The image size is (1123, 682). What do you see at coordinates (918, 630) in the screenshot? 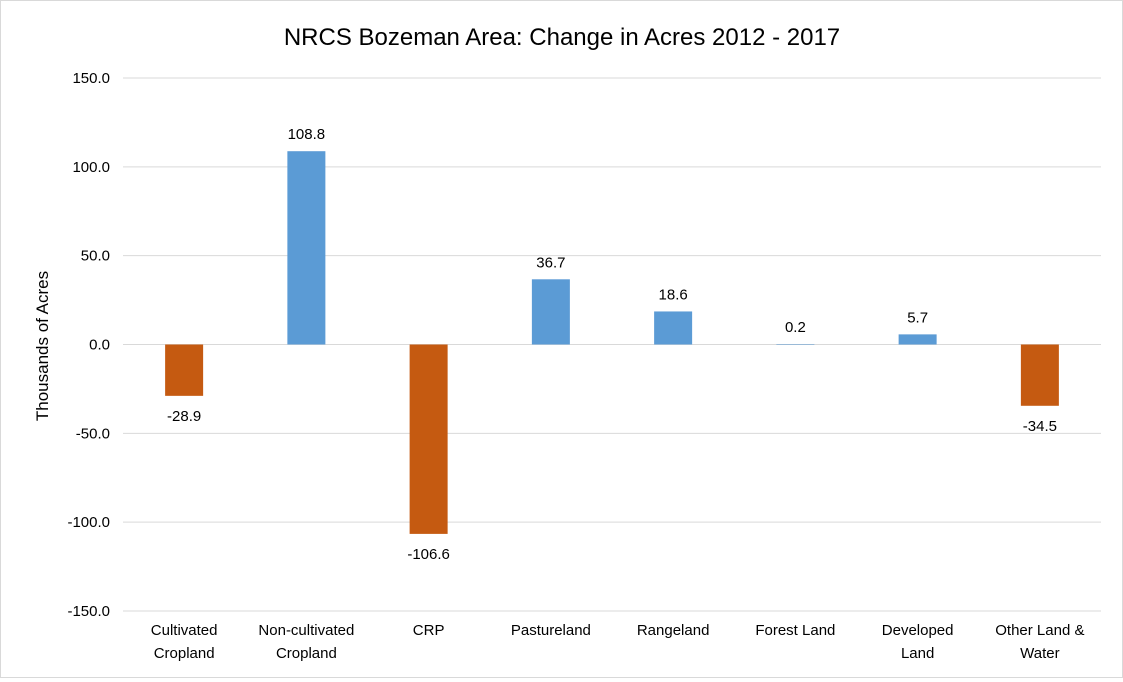
I see `x-category-label: Developed` at bounding box center [918, 630].